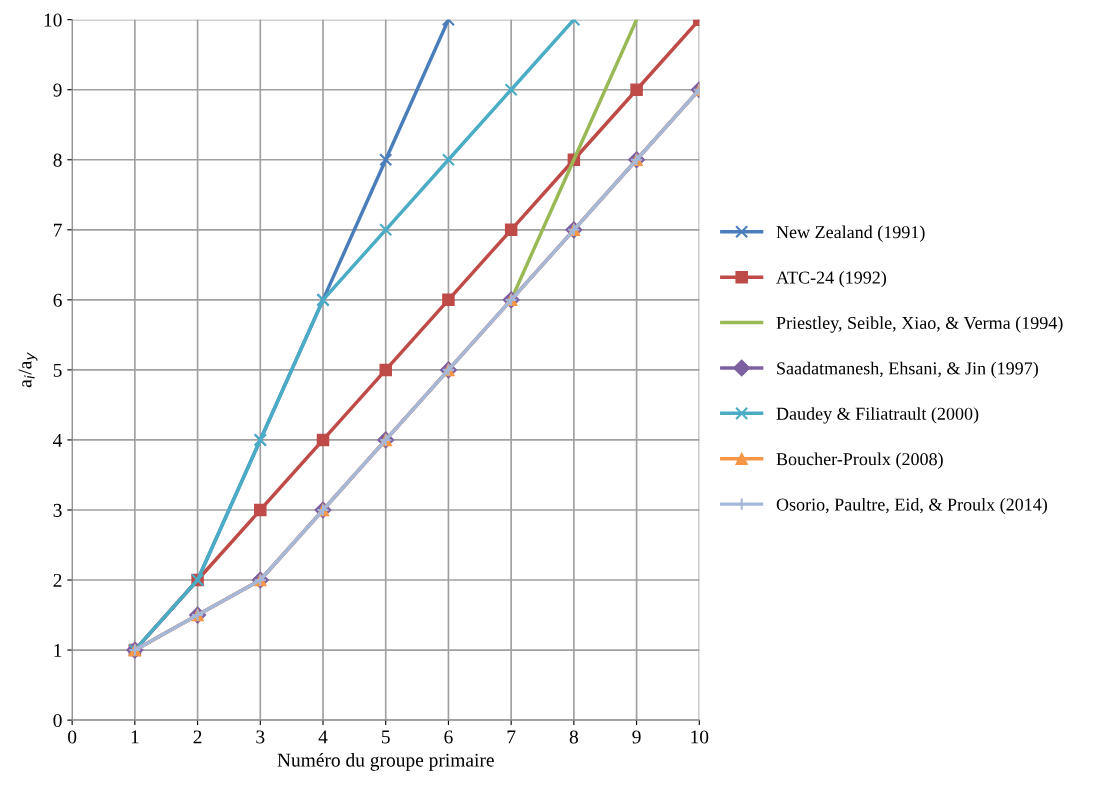 The width and height of the screenshot is (1110, 787). I want to click on x-tick-label: 7, so click(511, 737).